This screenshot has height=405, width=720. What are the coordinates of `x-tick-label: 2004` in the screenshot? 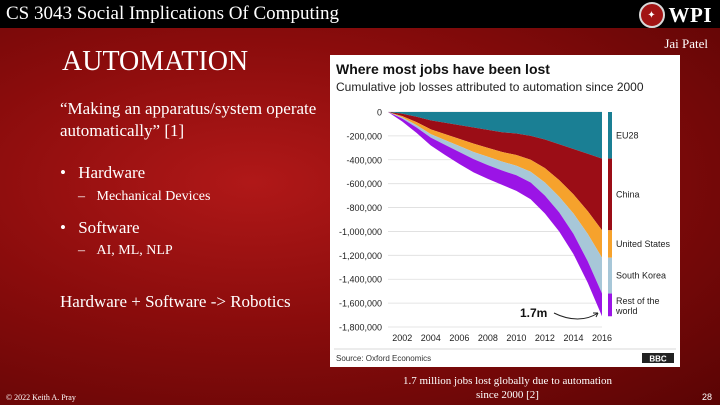 It's located at (431, 338).